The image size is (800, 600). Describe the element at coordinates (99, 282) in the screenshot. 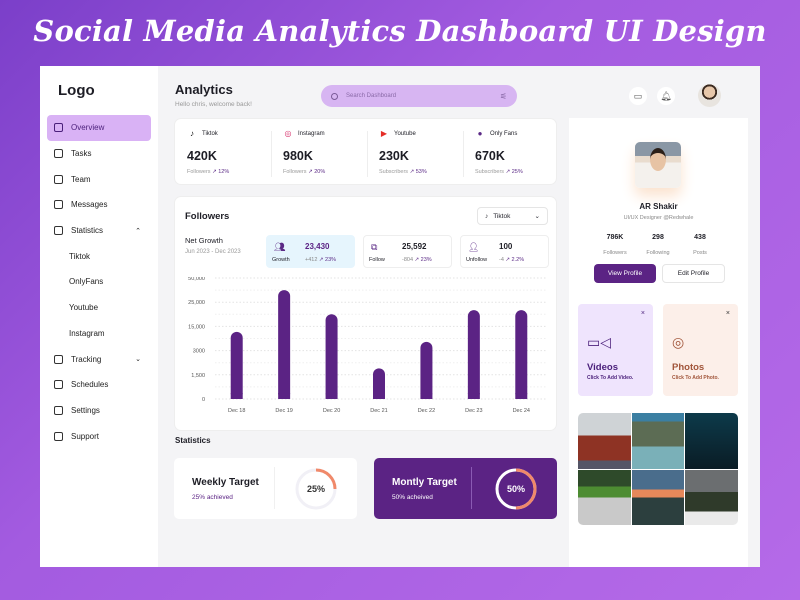

I see `sidebar-item-onlyfans: OnlyFans` at that location.